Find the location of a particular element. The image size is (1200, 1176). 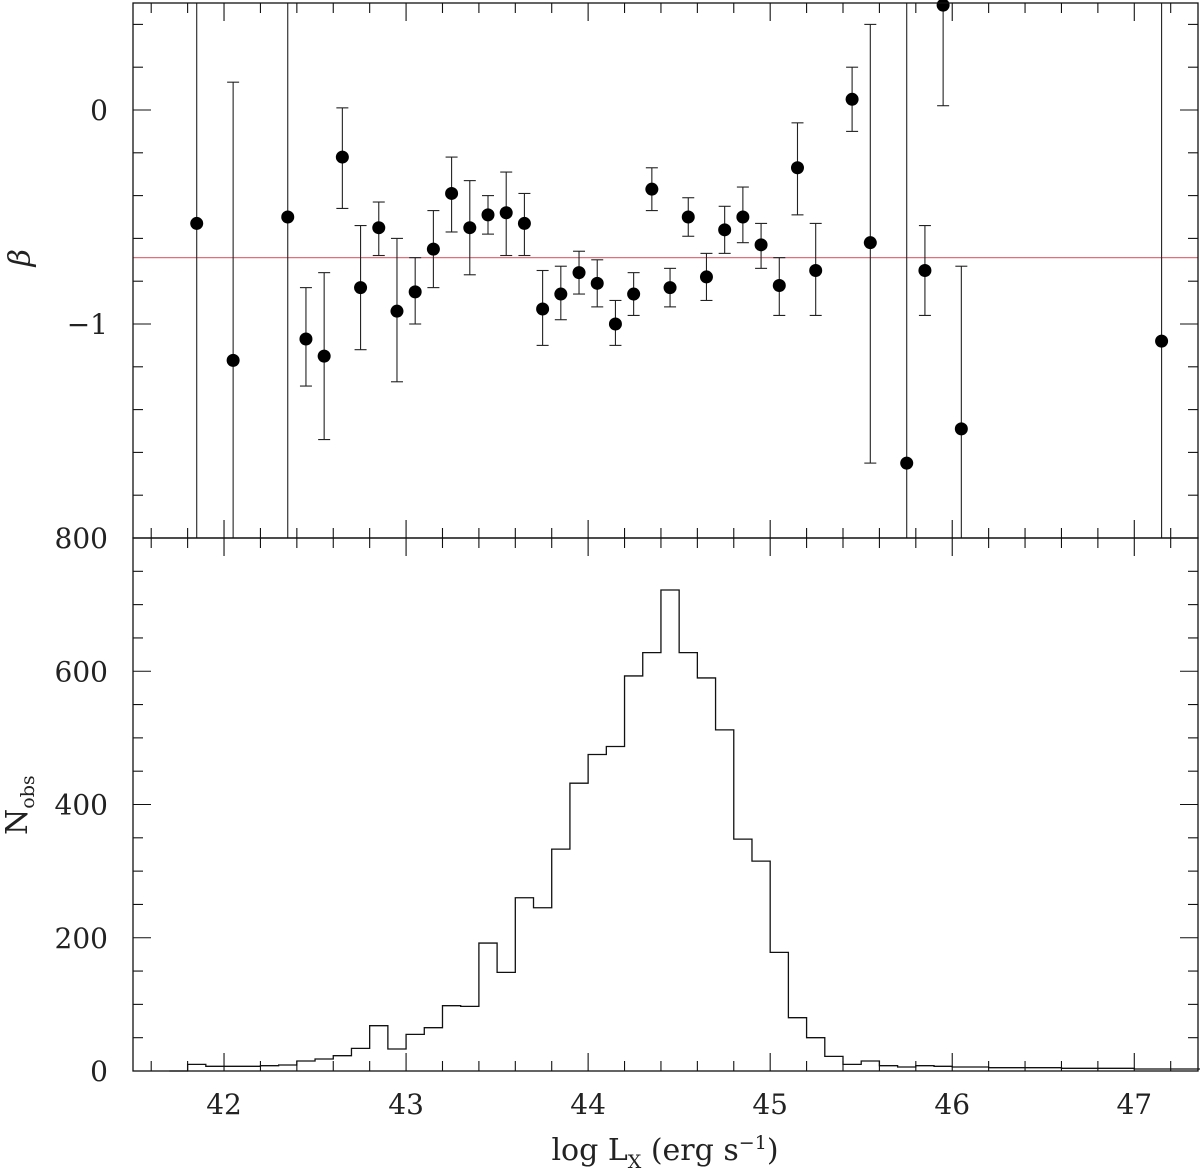

logl-axis-label-sub: X is located at coordinates (635, 1162).